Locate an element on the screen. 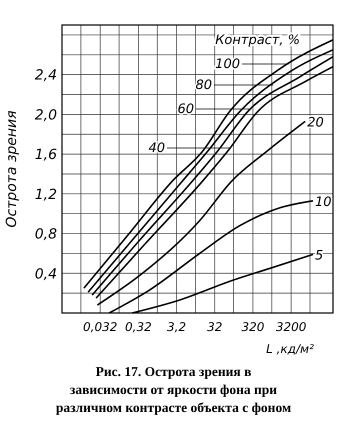 The width and height of the screenshot is (347, 436). series-label: 10 is located at coordinates (323, 202).